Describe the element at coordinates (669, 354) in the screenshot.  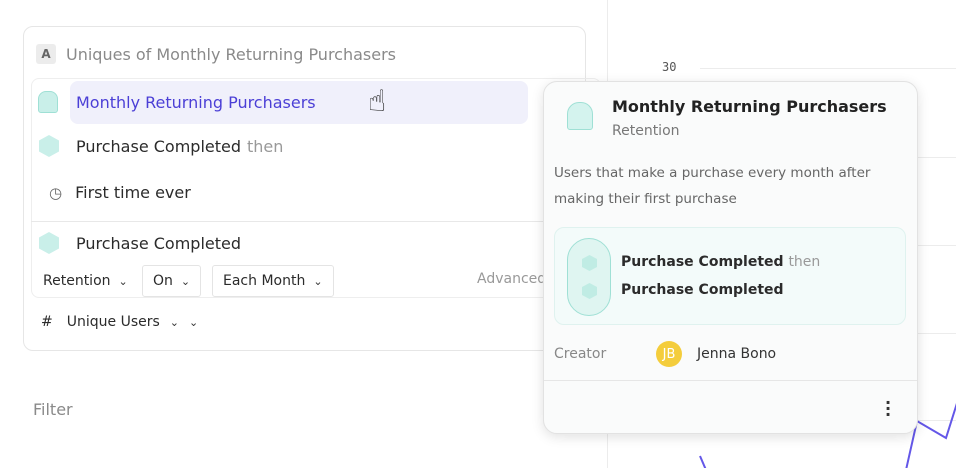
I see `avatar: JB` at that location.